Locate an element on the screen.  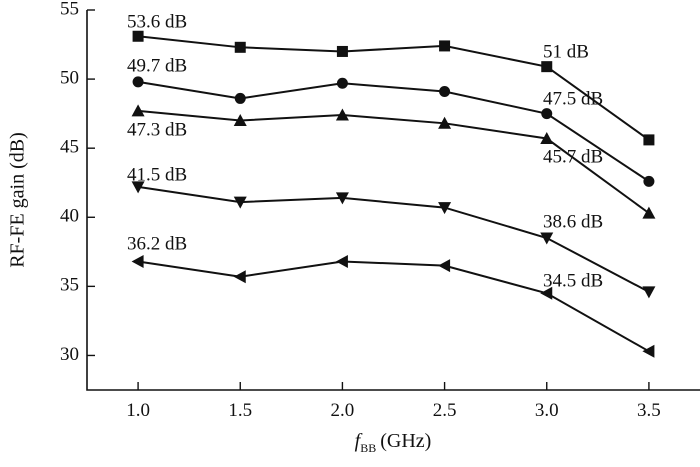
x-axis-title-symbol: f is located at coordinates (359, 441).